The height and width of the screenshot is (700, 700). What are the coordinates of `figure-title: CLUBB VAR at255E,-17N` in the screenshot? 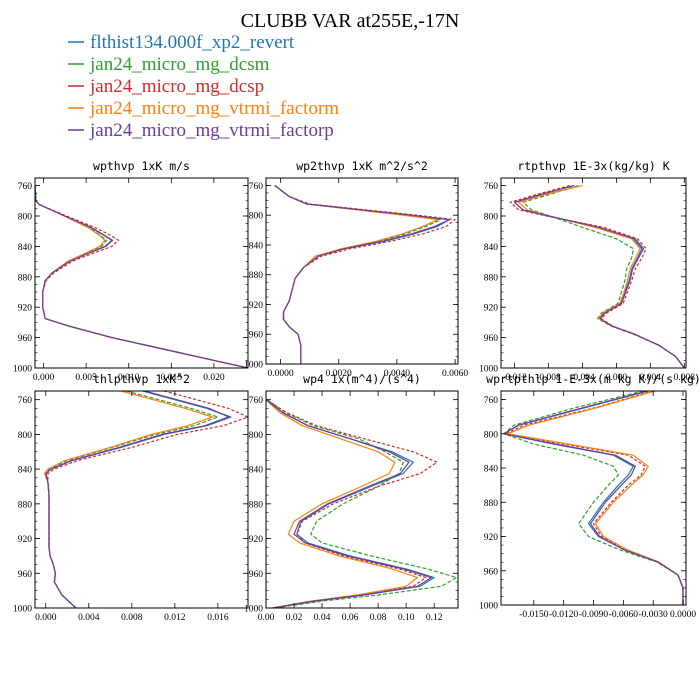 It's located at (350, 21).